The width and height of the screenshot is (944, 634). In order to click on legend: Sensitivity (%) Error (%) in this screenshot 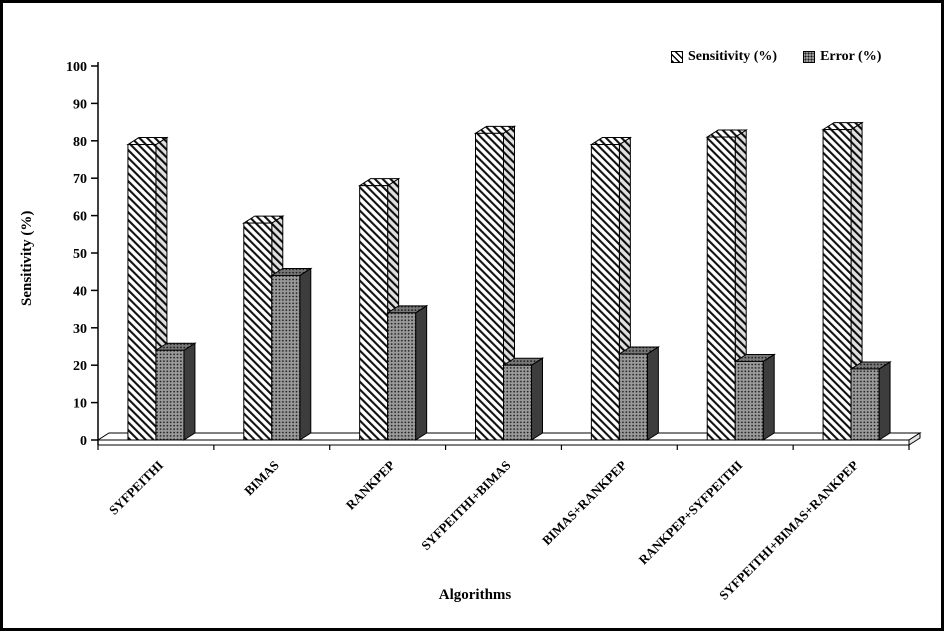, I will do `click(776, 57)`.